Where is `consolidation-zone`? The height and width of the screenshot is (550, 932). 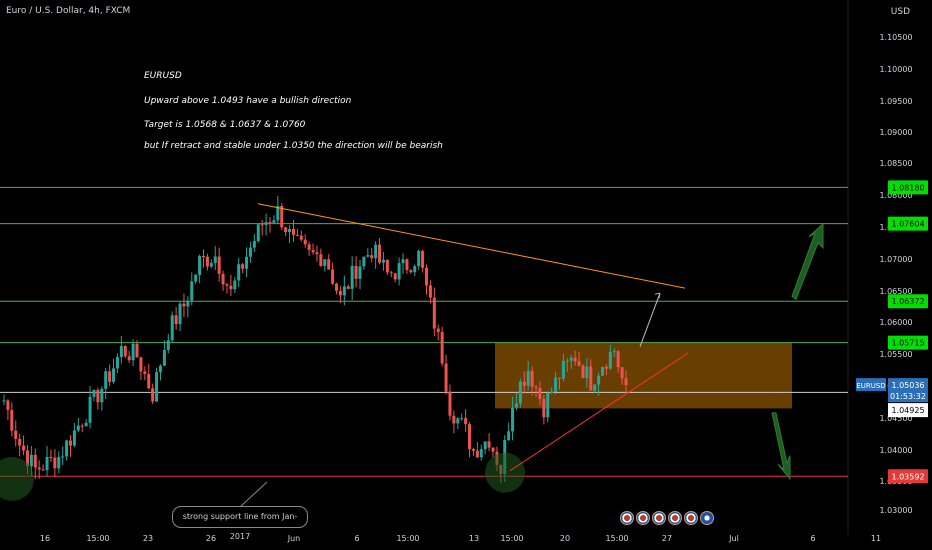 consolidation-zone is located at coordinates (643, 375).